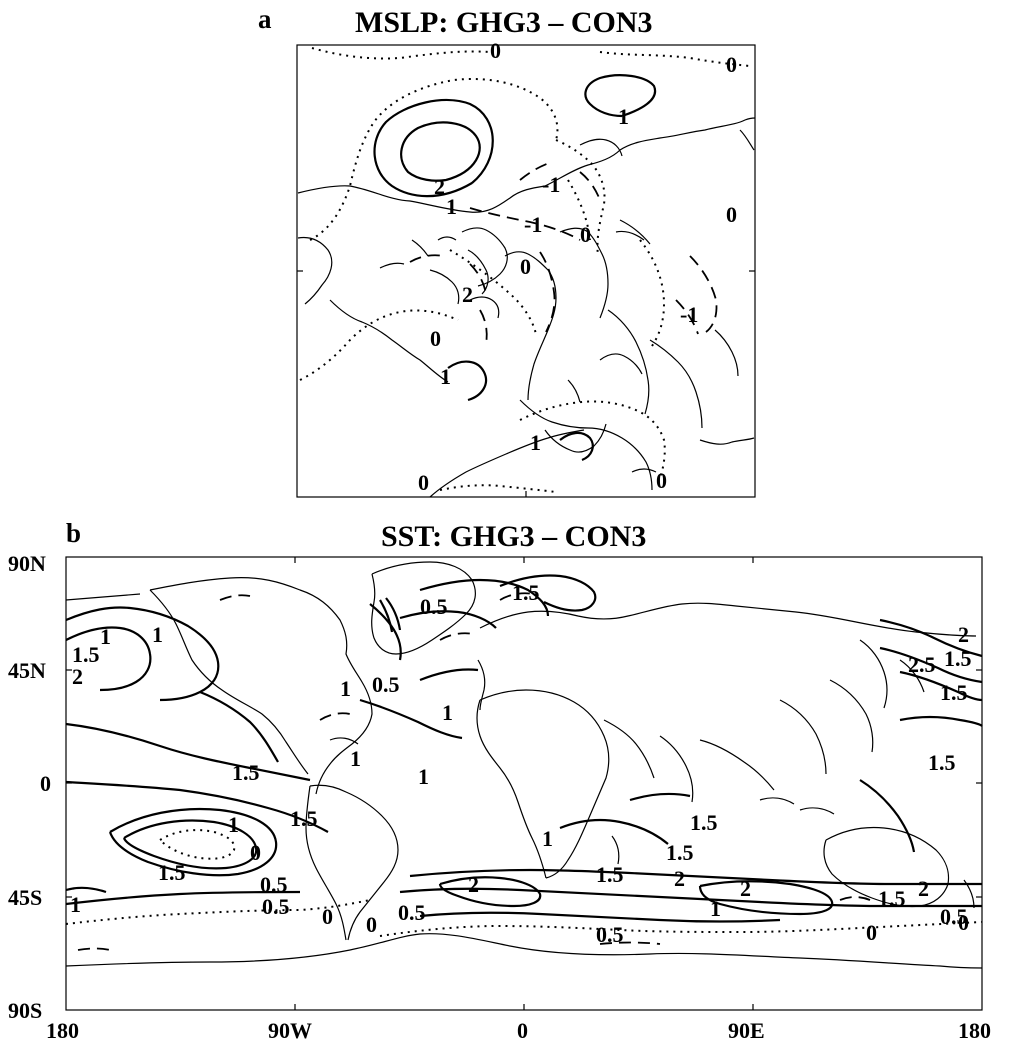 Image resolution: width=1016 pixels, height=1042 pixels. I want to click on lat-tick-label: 45S, so click(25, 897).